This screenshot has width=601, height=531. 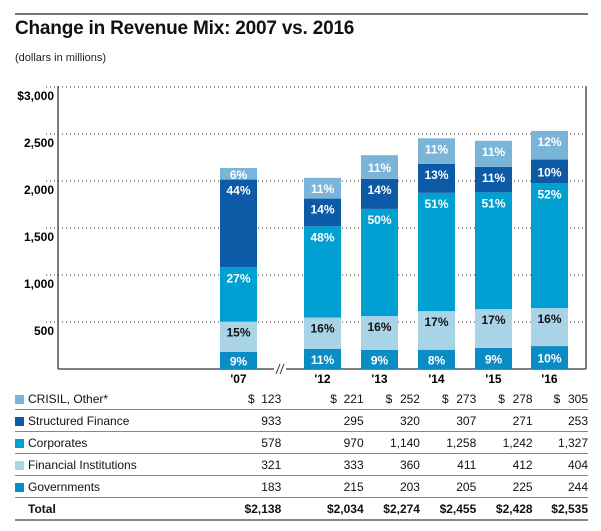 What do you see at coordinates (238, 442) in the screenshot?
I see `table-cell: 578` at bounding box center [238, 442].